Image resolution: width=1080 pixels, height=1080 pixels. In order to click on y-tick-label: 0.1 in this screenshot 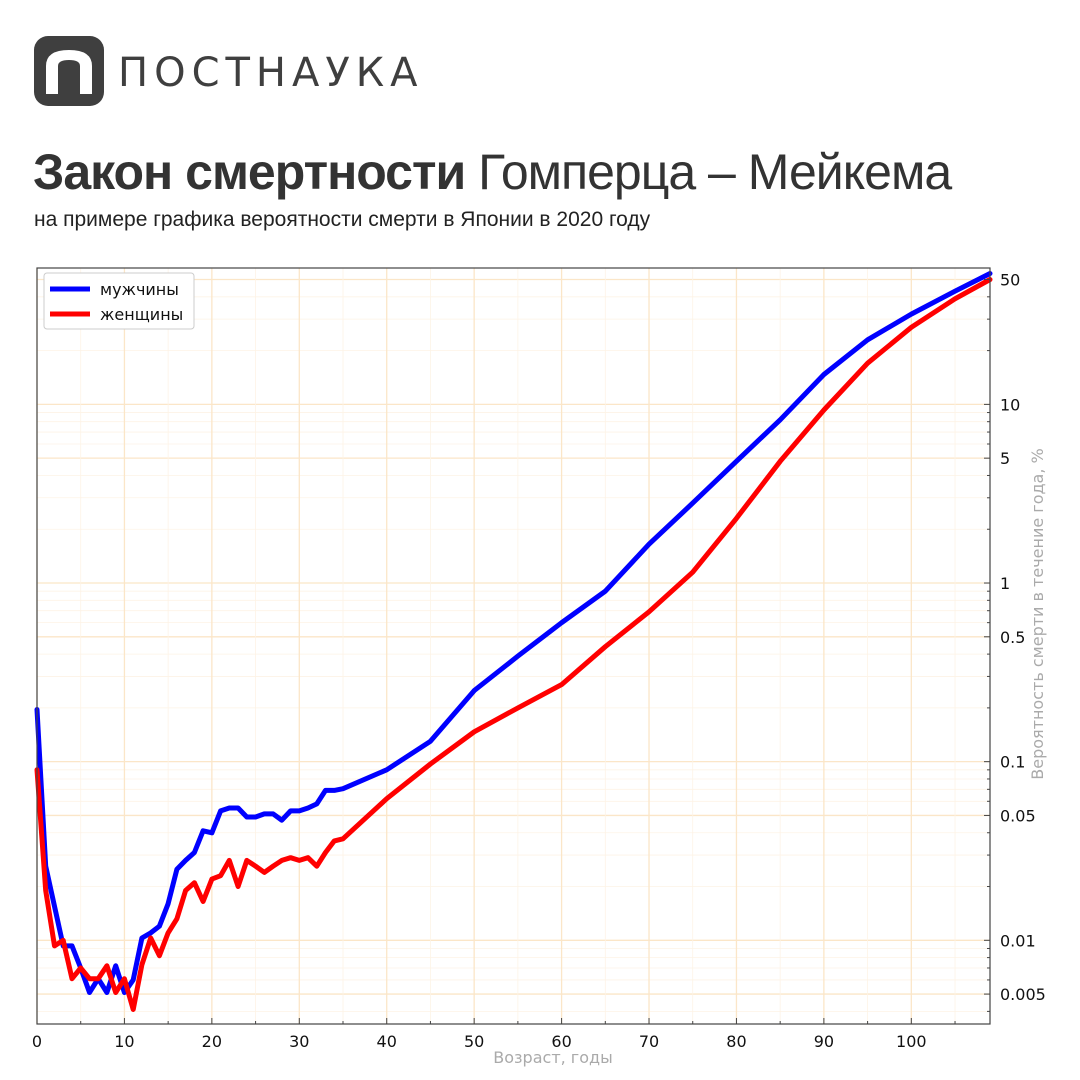, I will do `click(1012, 762)`.